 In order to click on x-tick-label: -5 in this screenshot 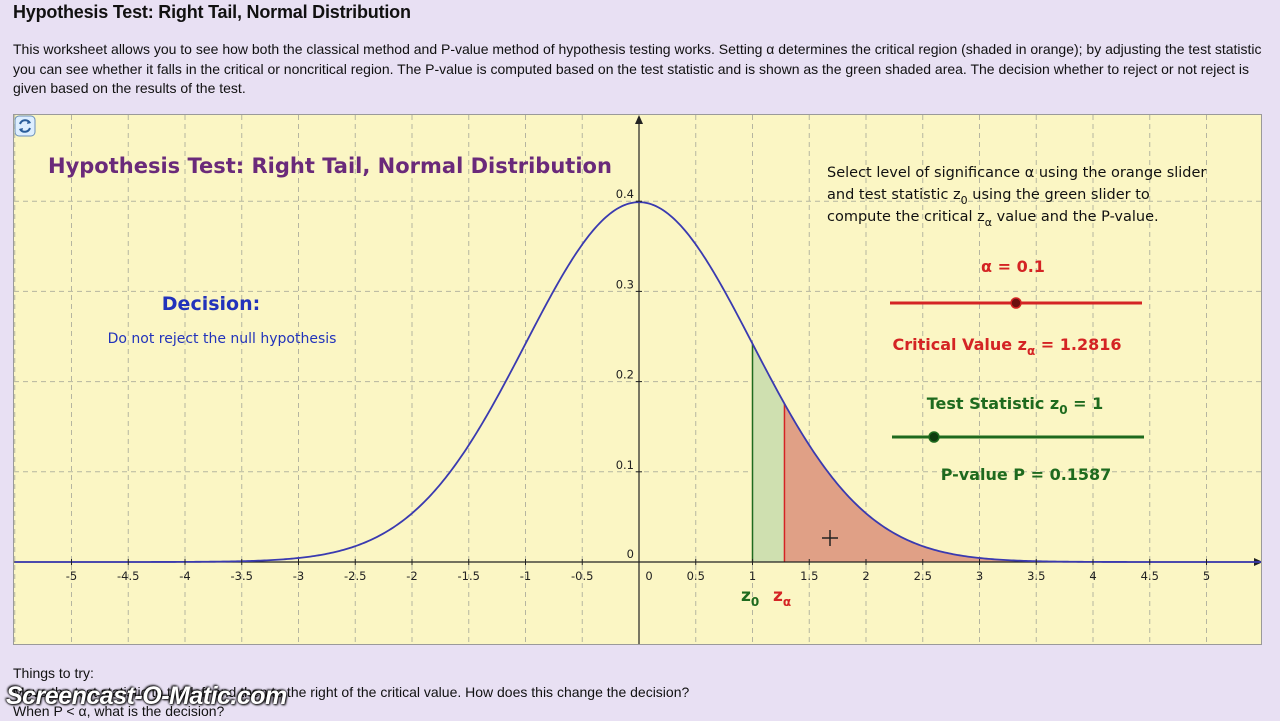, I will do `click(71, 576)`.